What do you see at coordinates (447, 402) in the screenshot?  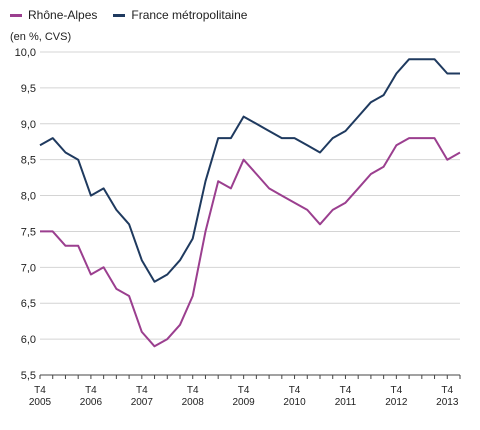 I see `x-tick-label-year: 2013` at bounding box center [447, 402].